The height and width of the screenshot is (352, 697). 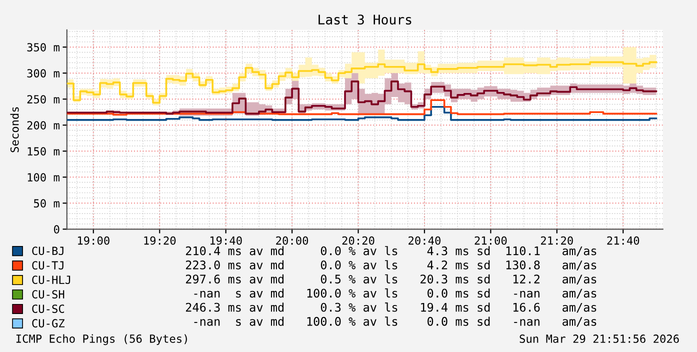 What do you see at coordinates (160, 240) in the screenshot?
I see `x-tick-label: 19:20` at bounding box center [160, 240].